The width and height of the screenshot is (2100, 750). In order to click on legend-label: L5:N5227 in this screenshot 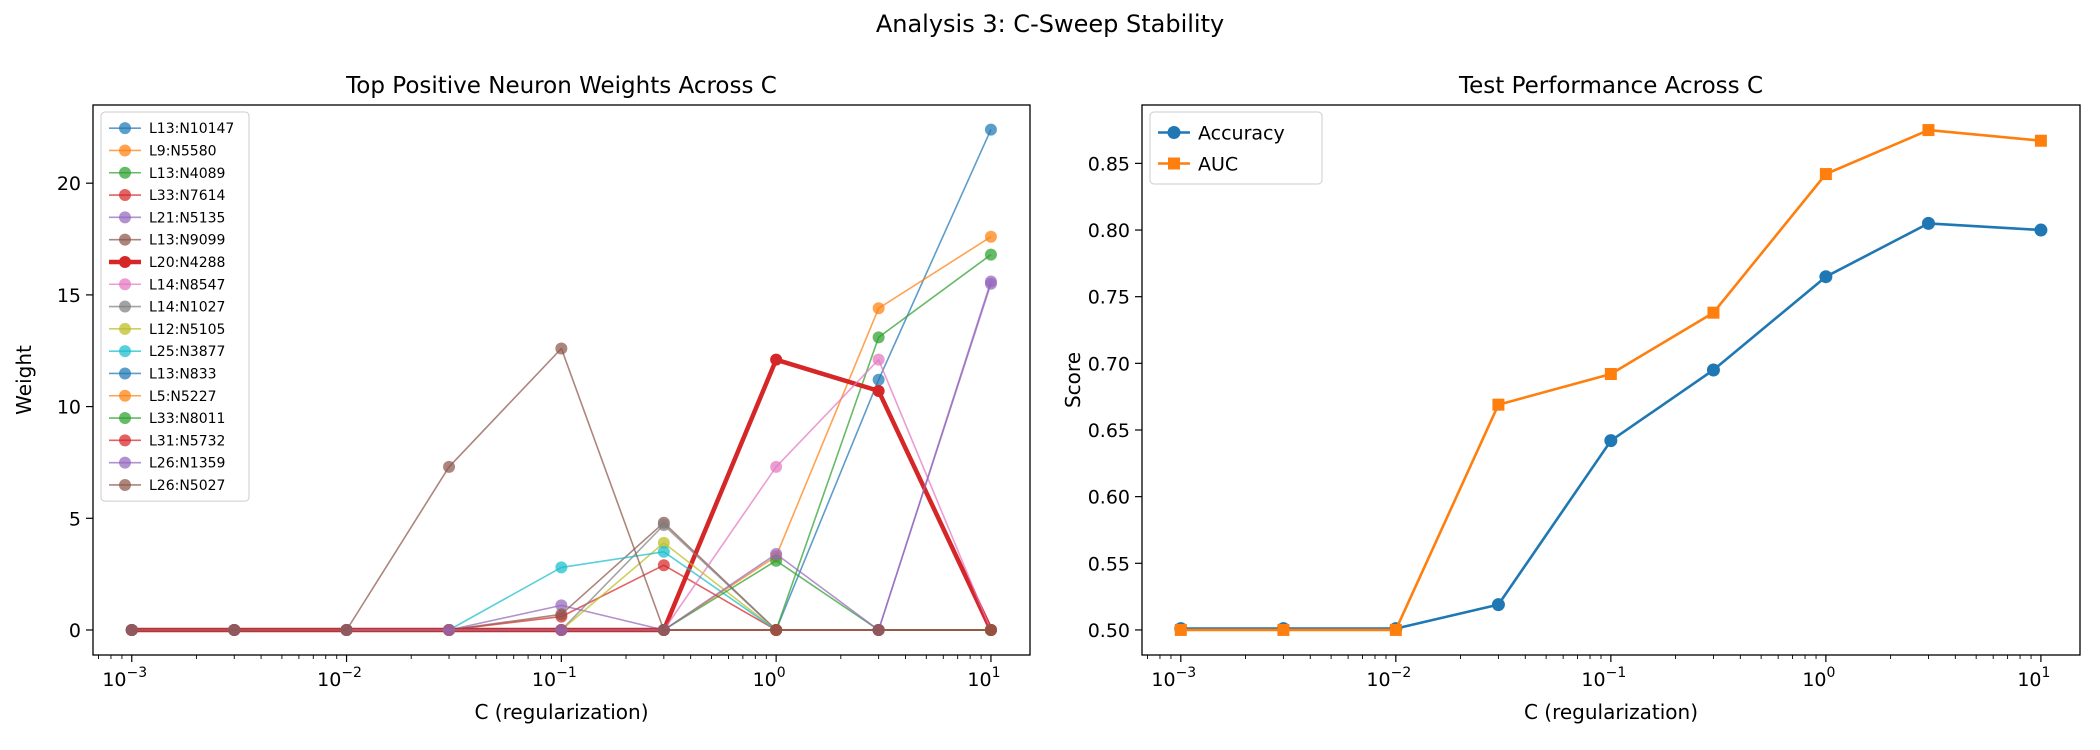, I will do `click(183, 397)`.